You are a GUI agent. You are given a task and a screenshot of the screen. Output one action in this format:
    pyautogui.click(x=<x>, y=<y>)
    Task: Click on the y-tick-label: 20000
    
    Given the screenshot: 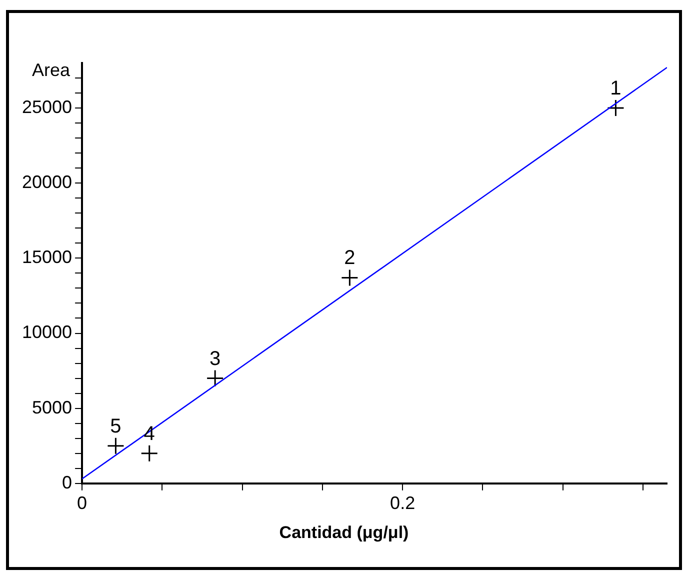 What is the action you would take?
    pyautogui.click(x=47, y=182)
    